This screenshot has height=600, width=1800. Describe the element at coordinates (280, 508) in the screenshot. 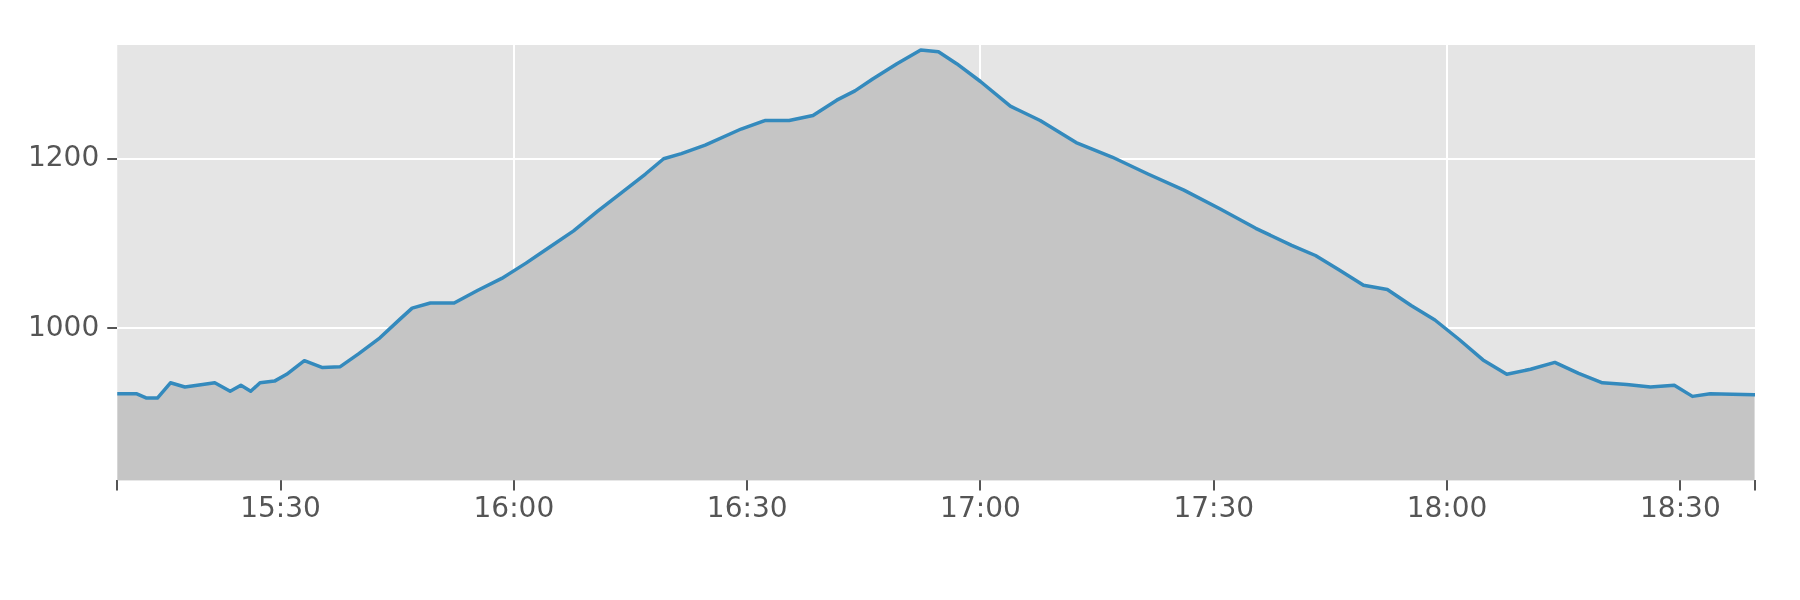

I see `x-tick-label: 15:30` at that location.